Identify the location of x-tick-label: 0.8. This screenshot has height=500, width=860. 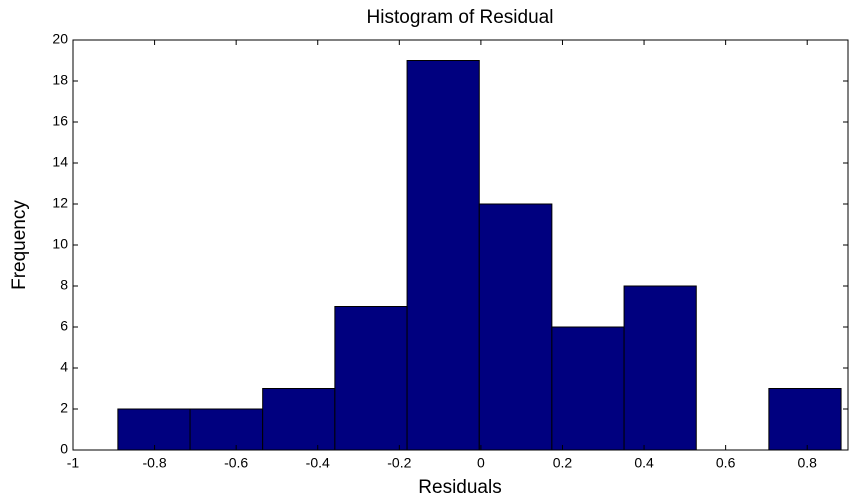
(807, 463).